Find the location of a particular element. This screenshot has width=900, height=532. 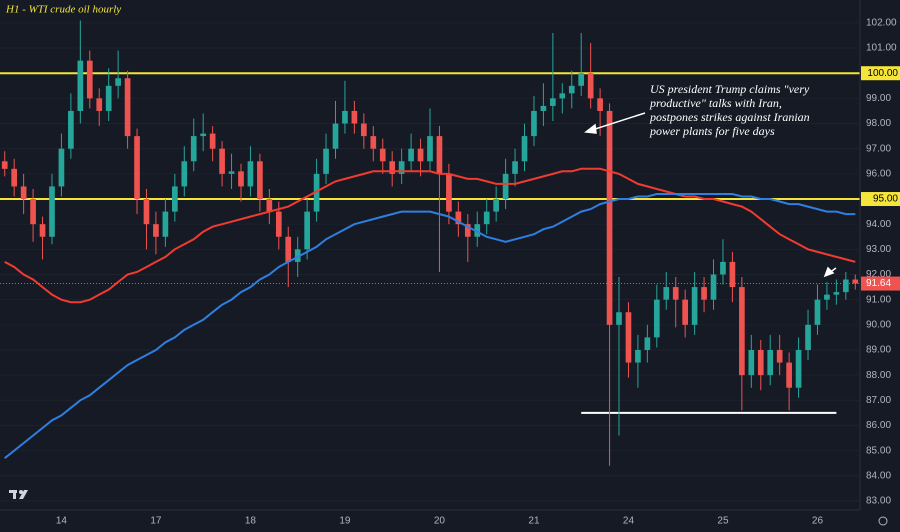

y-tick-label: 96.00 is located at coordinates (878, 173).